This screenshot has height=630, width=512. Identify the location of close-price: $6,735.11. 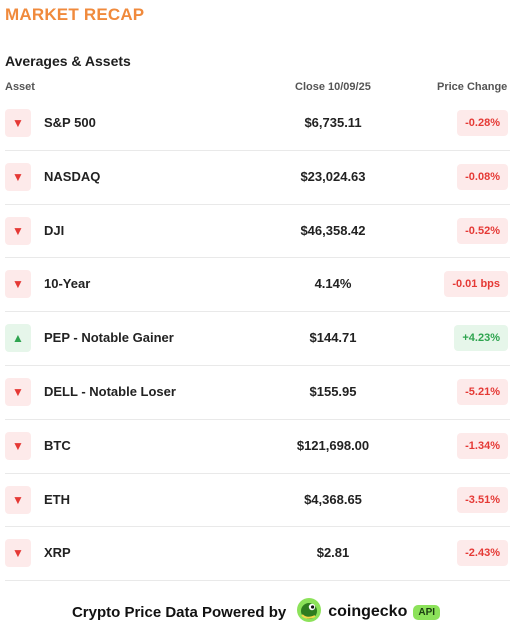
(333, 122).